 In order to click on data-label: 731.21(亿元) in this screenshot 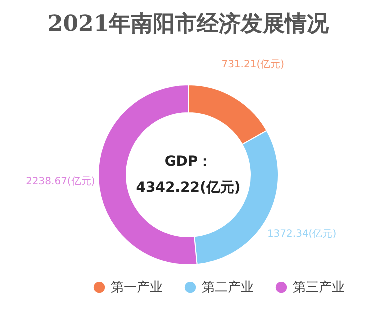, I will do `click(253, 65)`.